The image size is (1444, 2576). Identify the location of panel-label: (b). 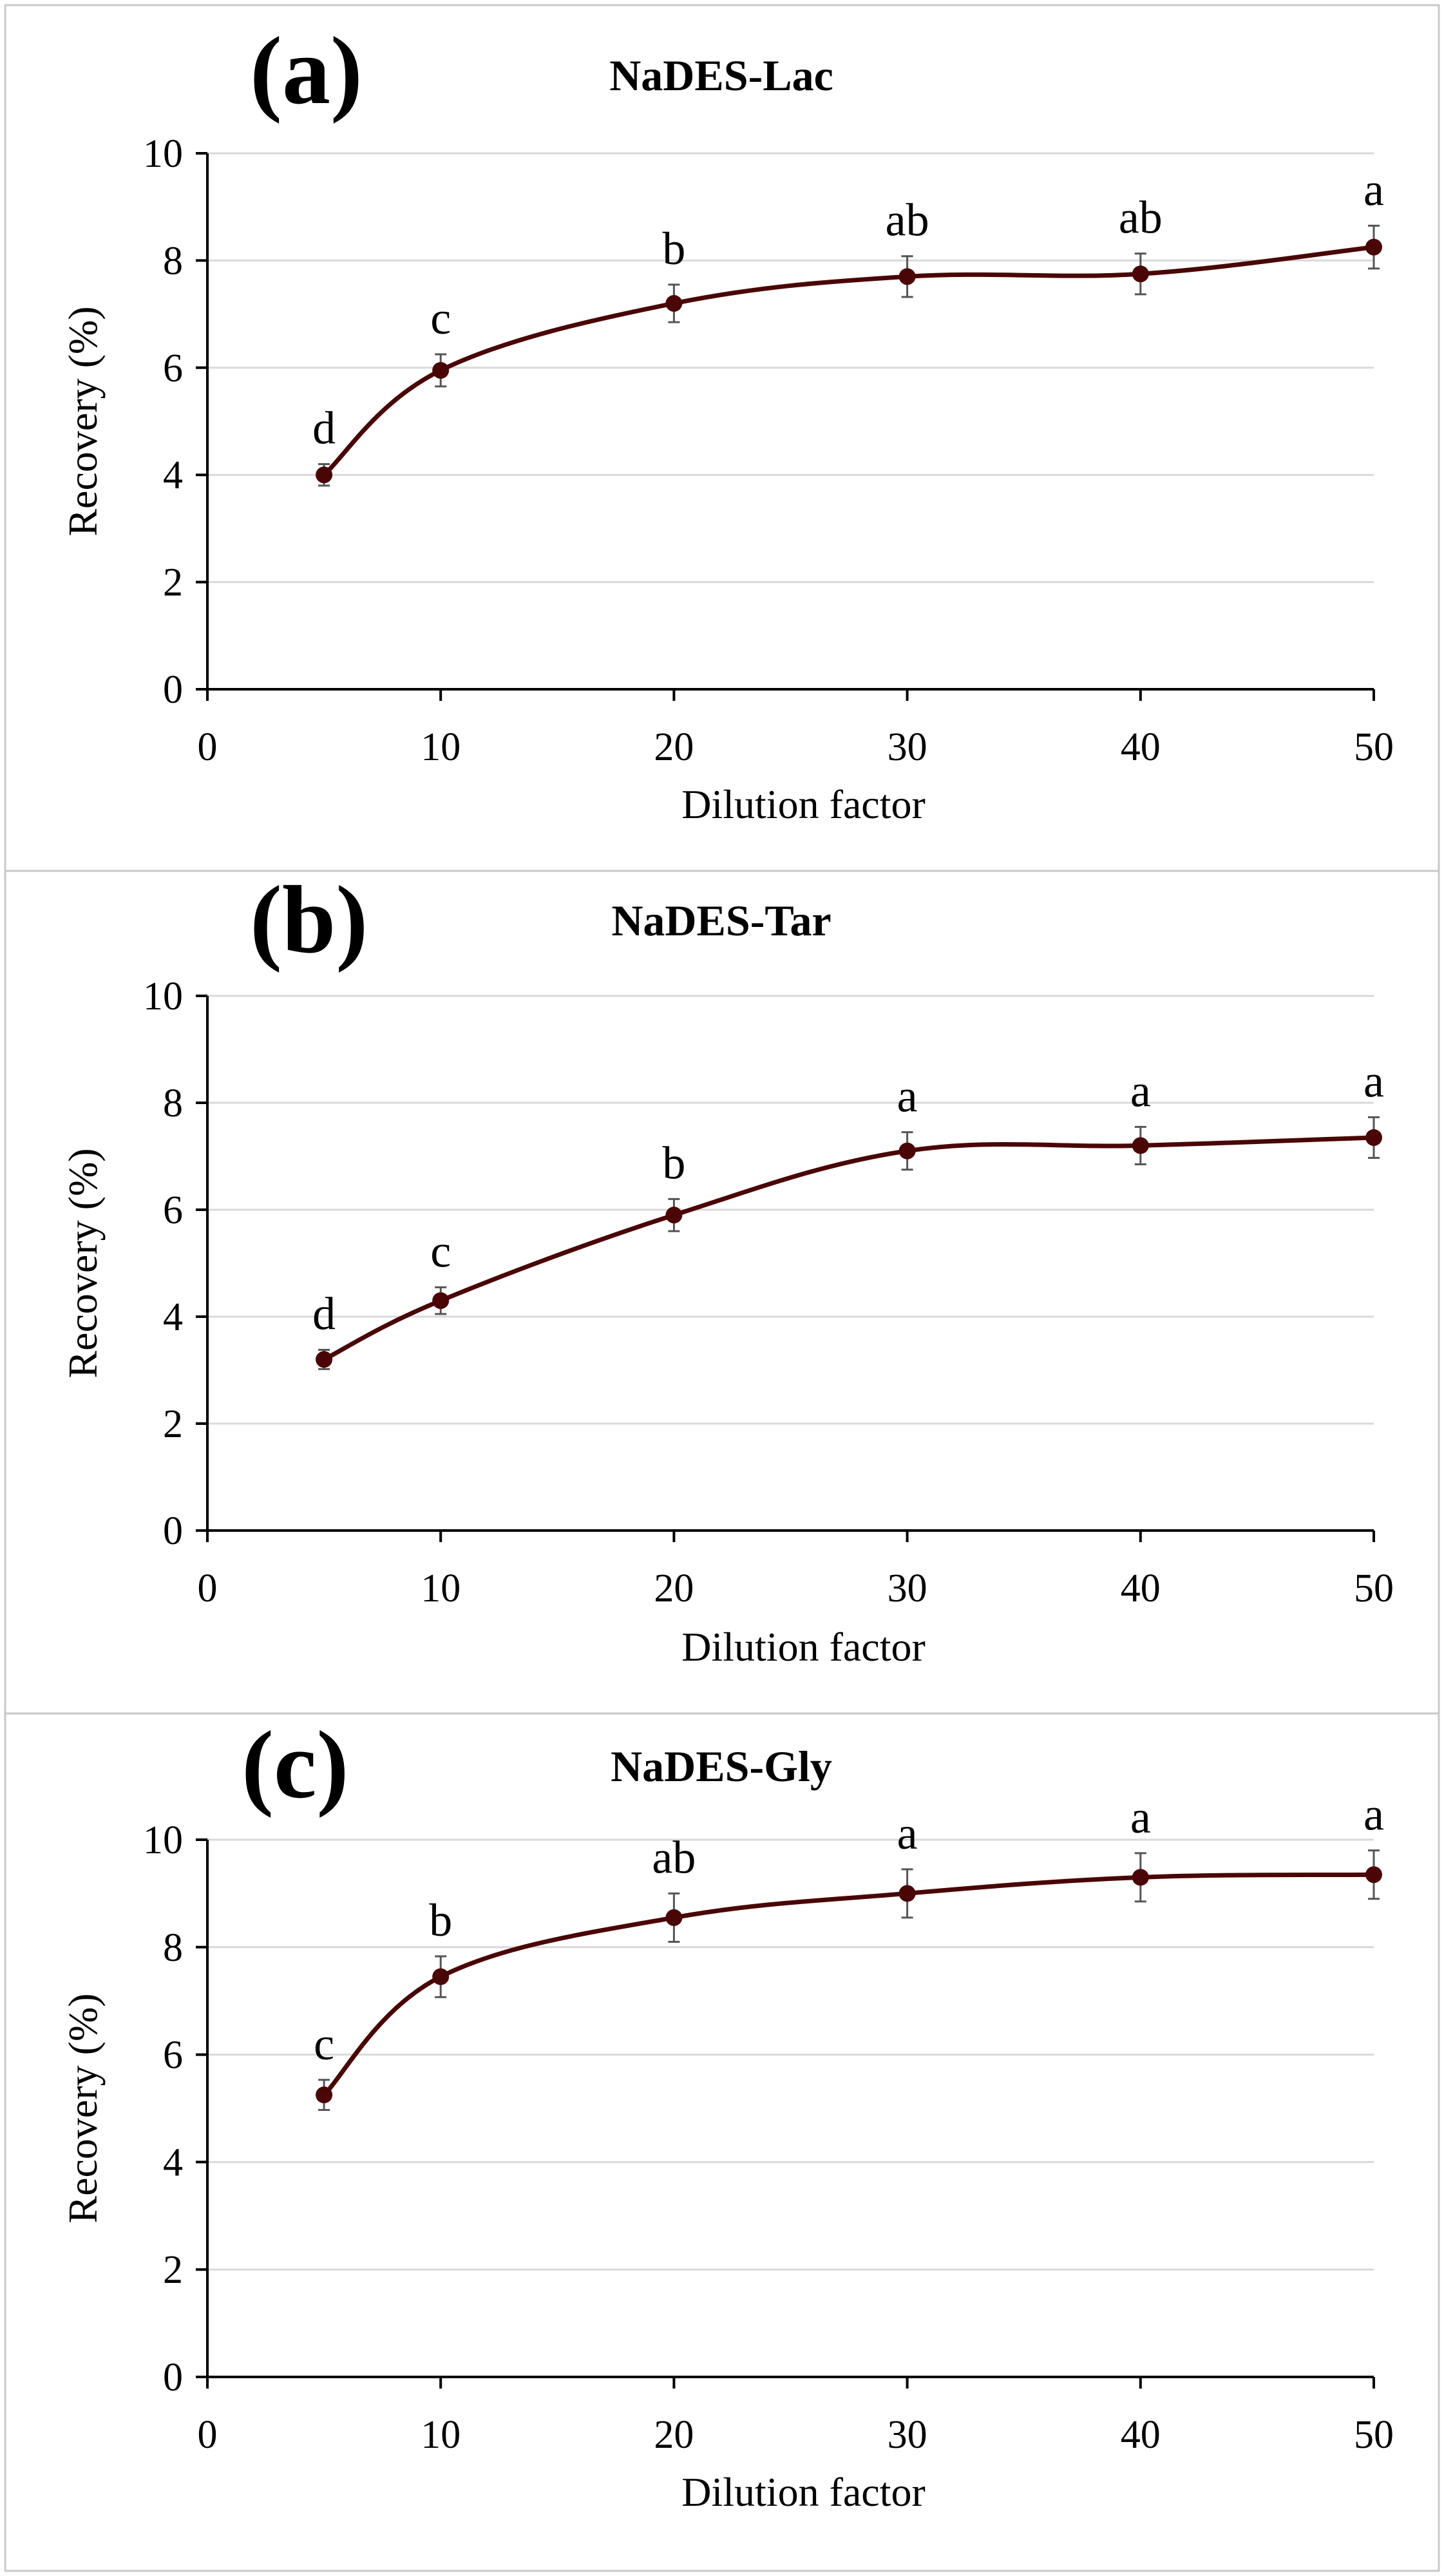
(309, 919).